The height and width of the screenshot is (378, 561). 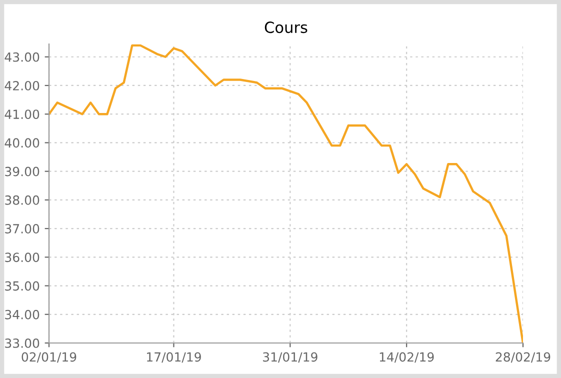 What do you see at coordinates (22, 343) in the screenshot?
I see `y-tick-label: 33.00` at bounding box center [22, 343].